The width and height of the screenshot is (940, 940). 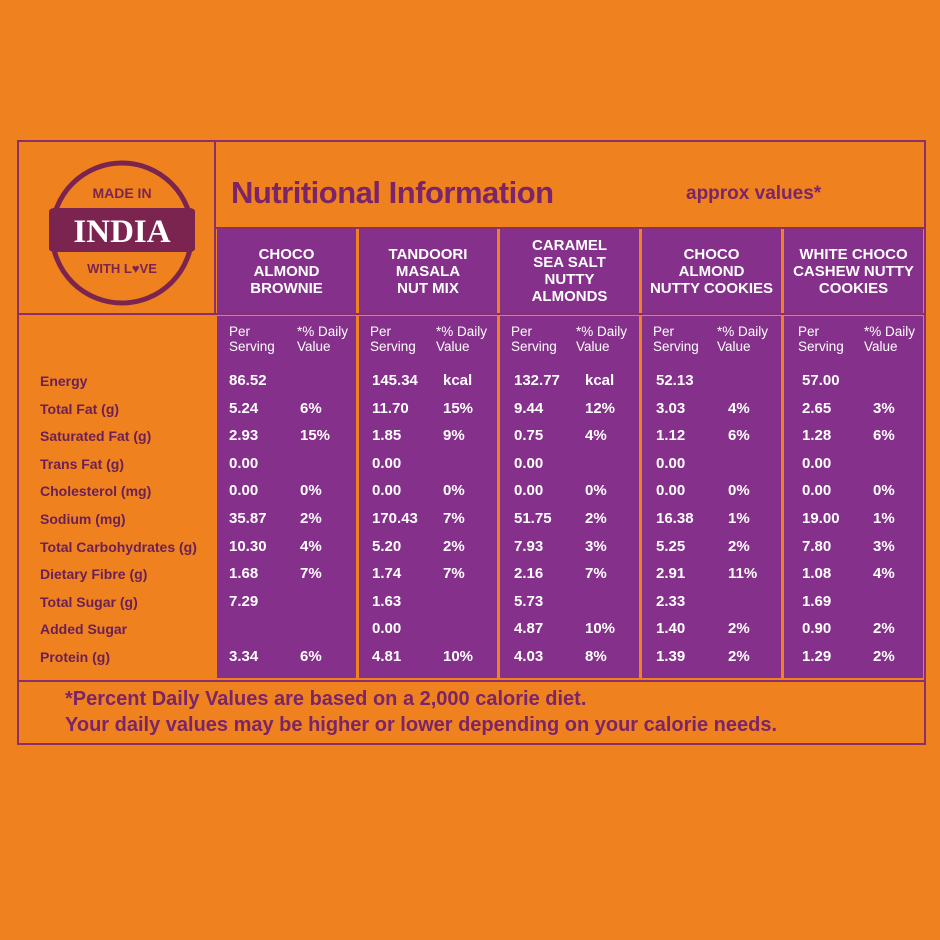 What do you see at coordinates (675, 518) in the screenshot?
I see `per-serving-value: 16.38` at bounding box center [675, 518].